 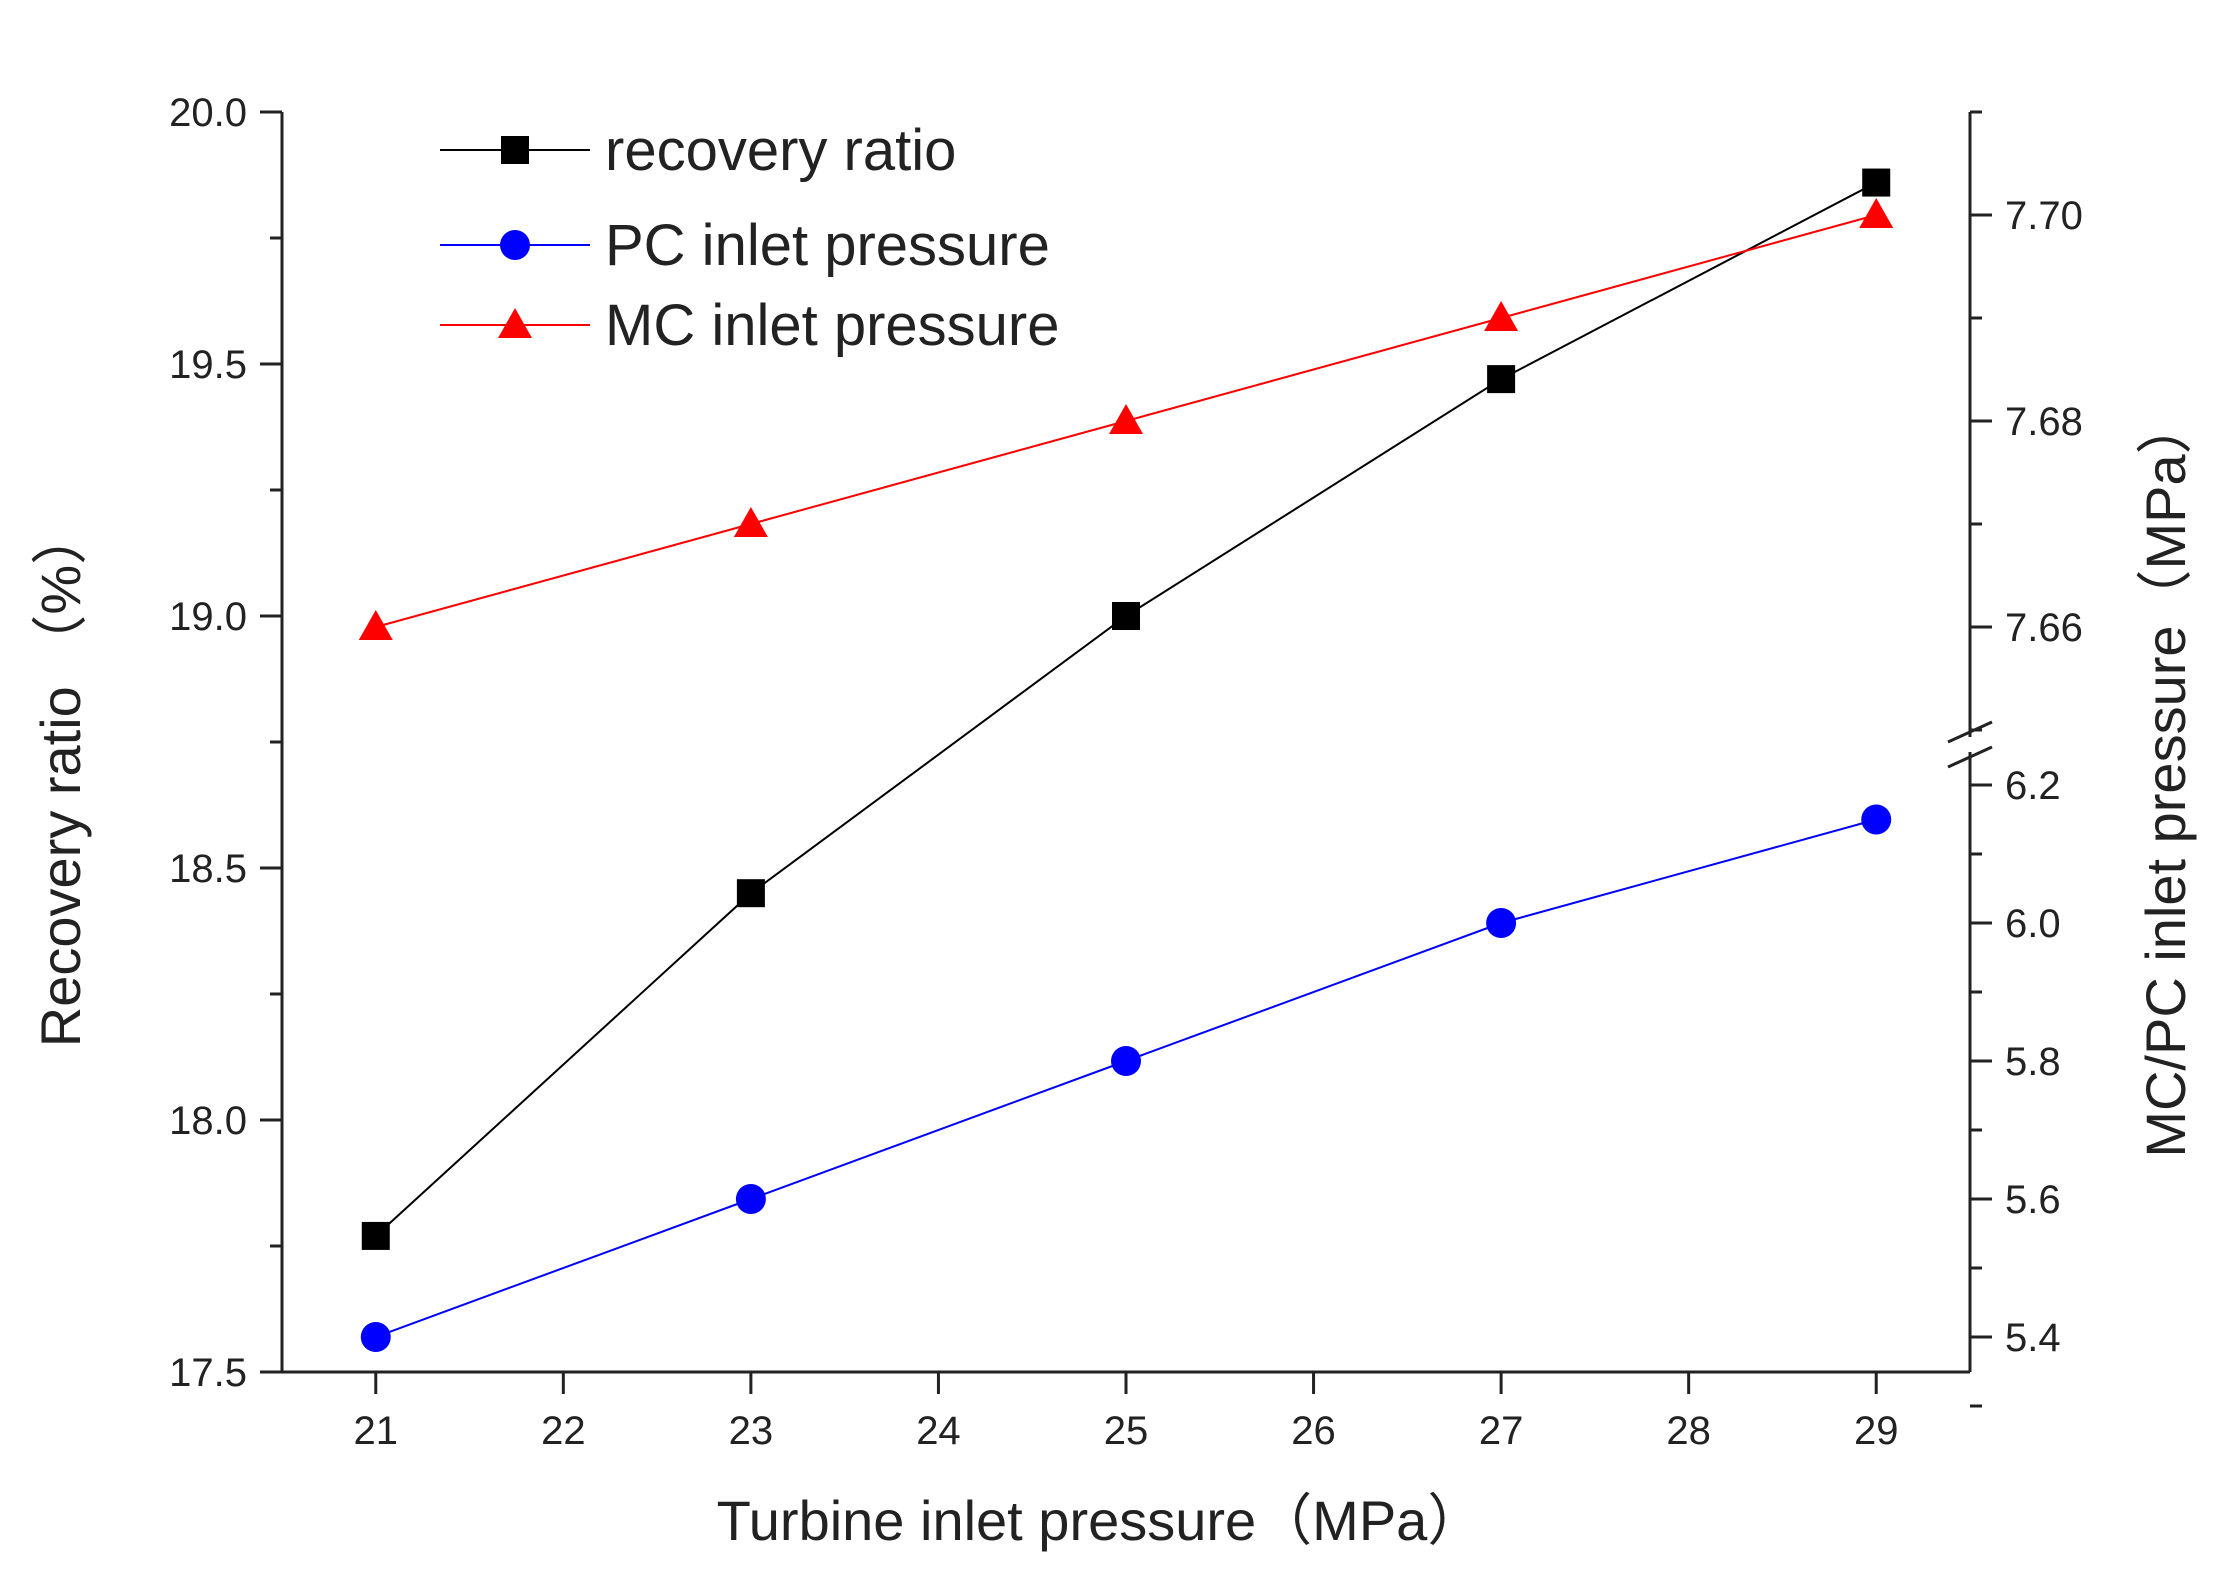 I want to click on y-right-lower-tick-label: 5.6, so click(x=2033, y=1200).